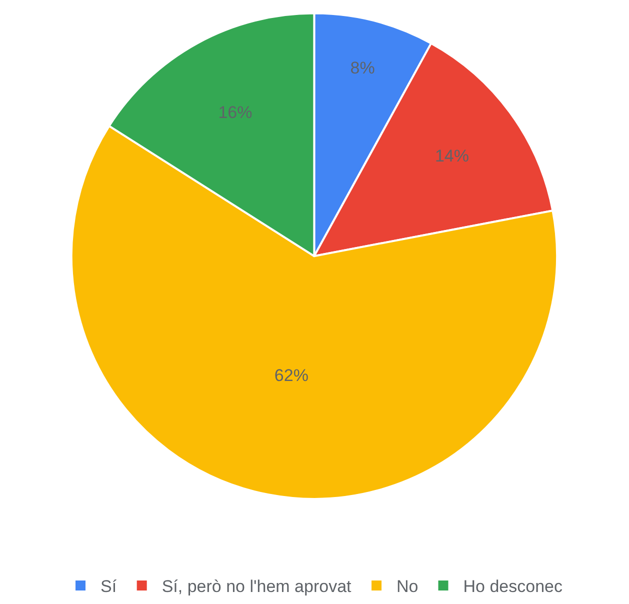  What do you see at coordinates (407, 586) in the screenshot?
I see `legend-label: No` at bounding box center [407, 586].